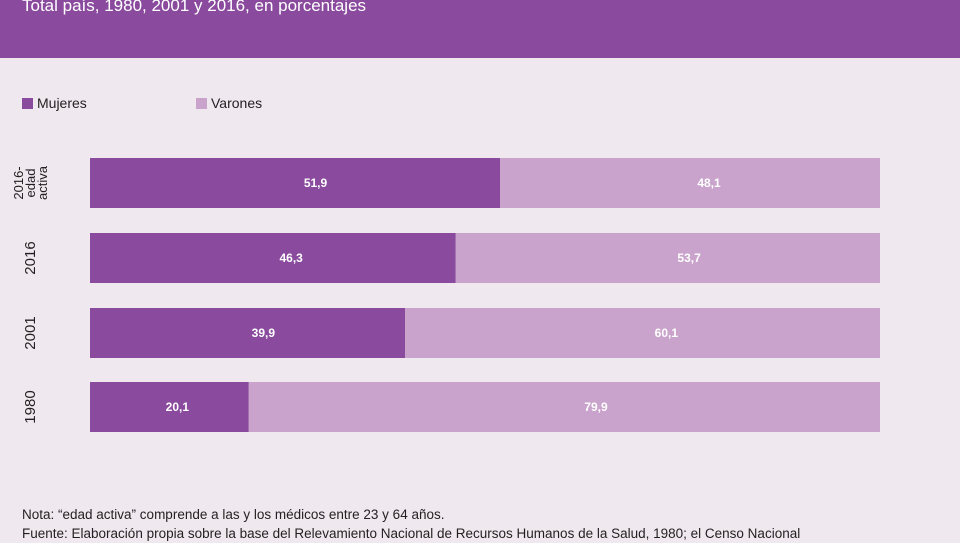 The width and height of the screenshot is (960, 543). I want to click on data-label-mujeres-2: 46,3, so click(291, 258).